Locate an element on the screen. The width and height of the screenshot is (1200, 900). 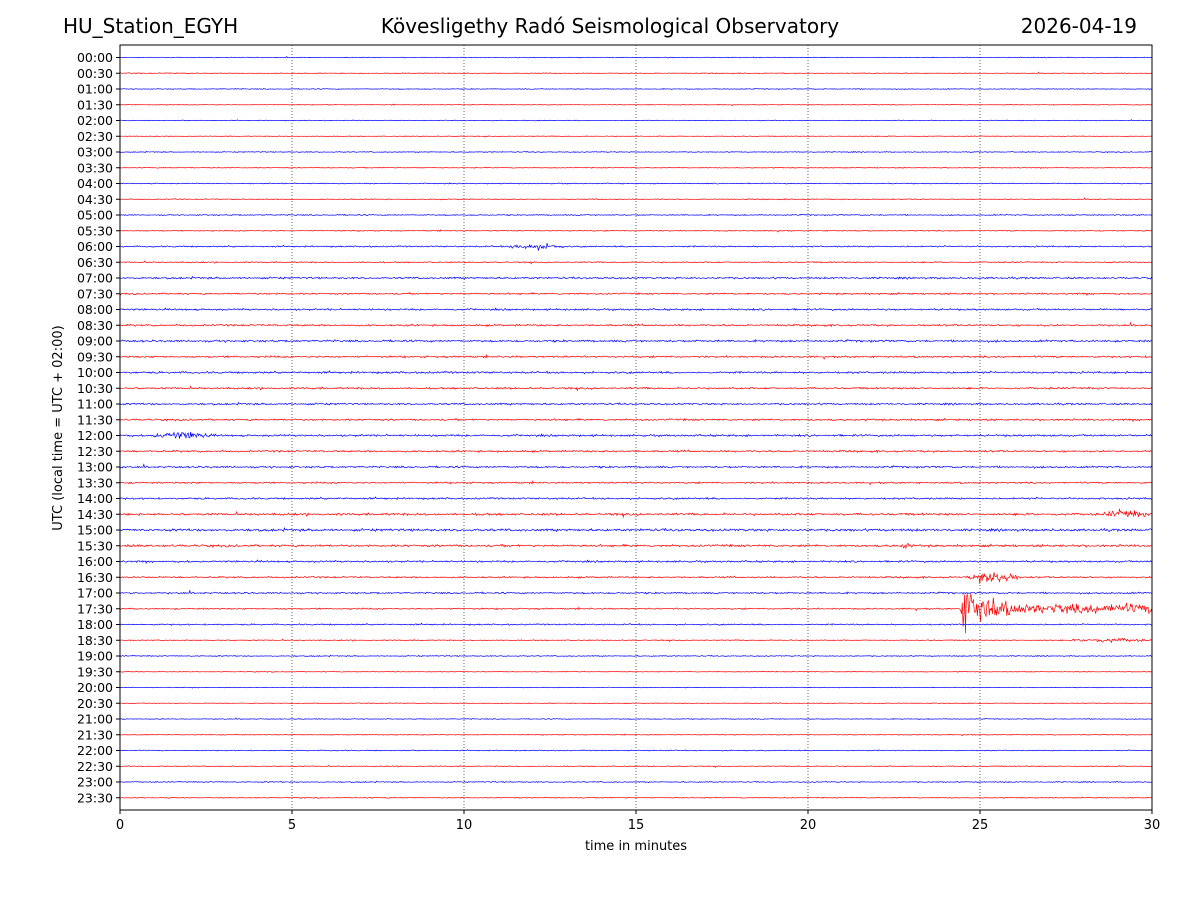
y-tick-label: 06:00 is located at coordinates (95, 246).